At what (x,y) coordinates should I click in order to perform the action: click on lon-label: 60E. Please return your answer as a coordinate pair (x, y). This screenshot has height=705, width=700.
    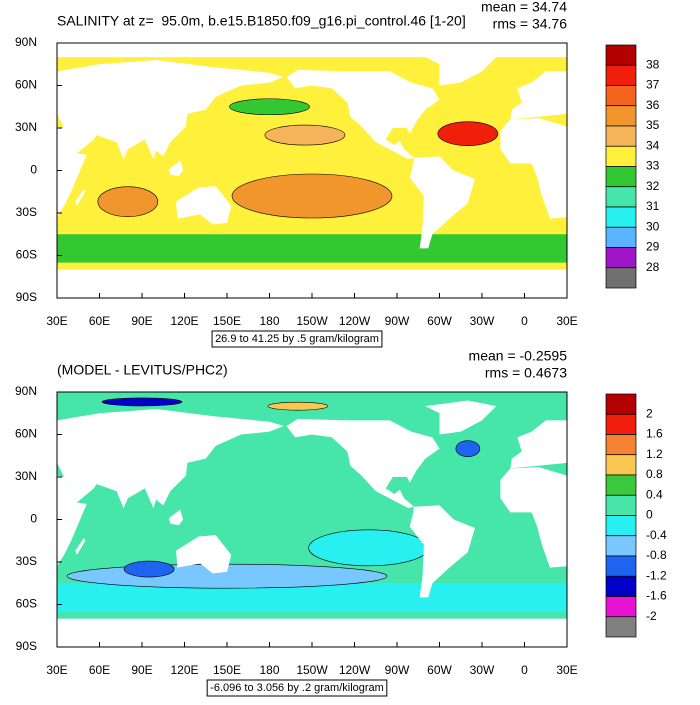
    Looking at the image, I should click on (99, 670).